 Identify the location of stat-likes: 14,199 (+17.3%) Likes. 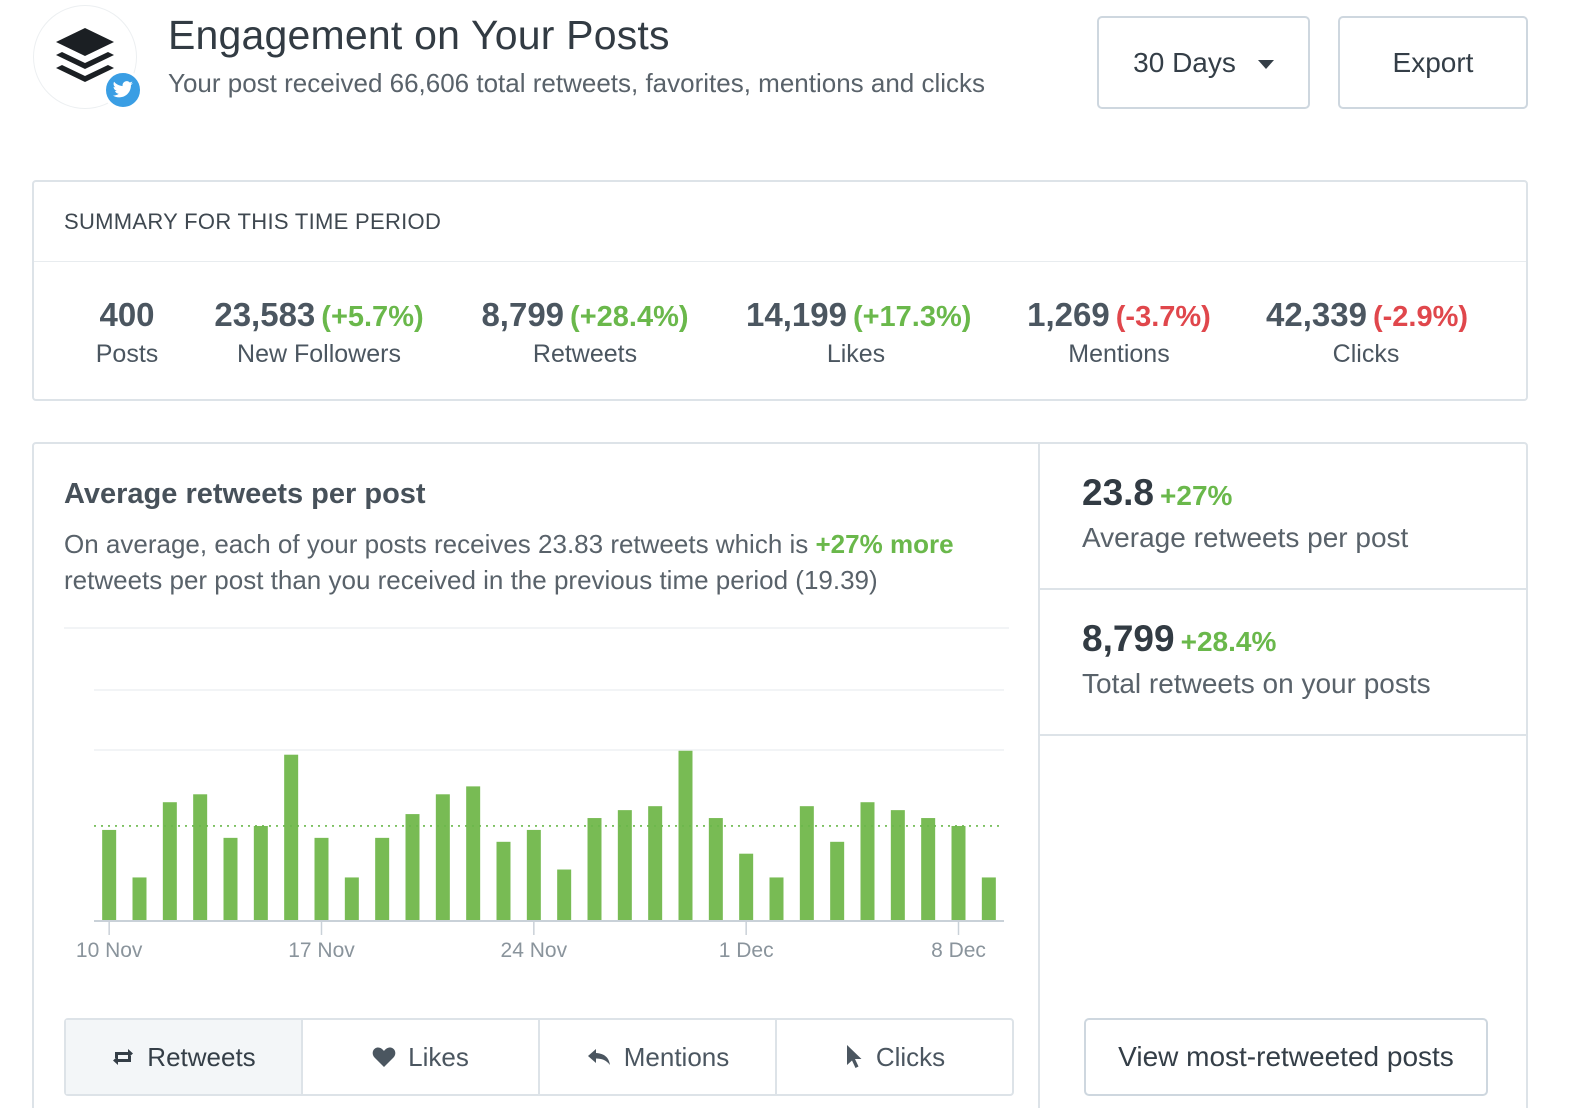
(858, 332).